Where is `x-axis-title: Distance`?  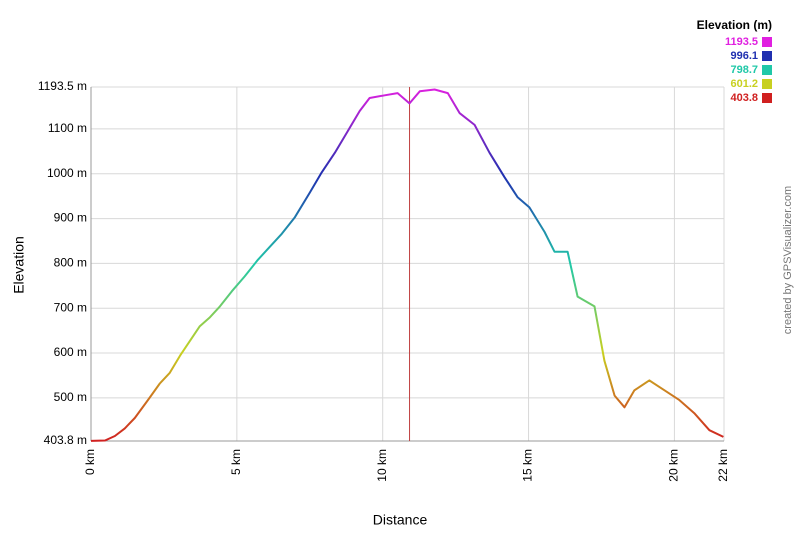 x-axis-title: Distance is located at coordinates (400, 520).